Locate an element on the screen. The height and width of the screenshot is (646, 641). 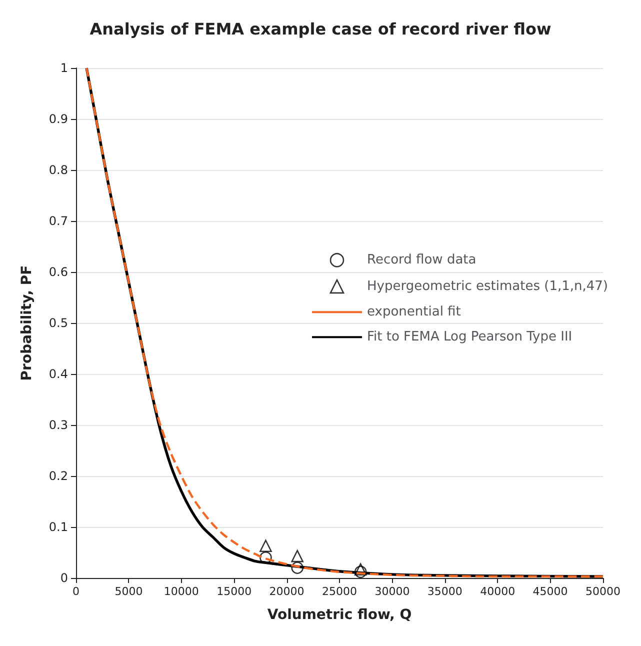
legend-label: Hypergeometric estimates (1,1,n,47) is located at coordinates (487, 286).